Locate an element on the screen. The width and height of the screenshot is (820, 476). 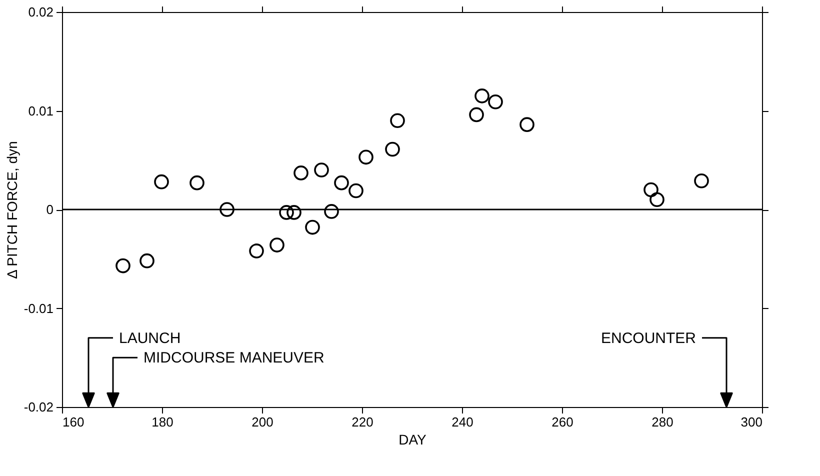
y-tick-label: -0.02 is located at coordinates (39, 407).